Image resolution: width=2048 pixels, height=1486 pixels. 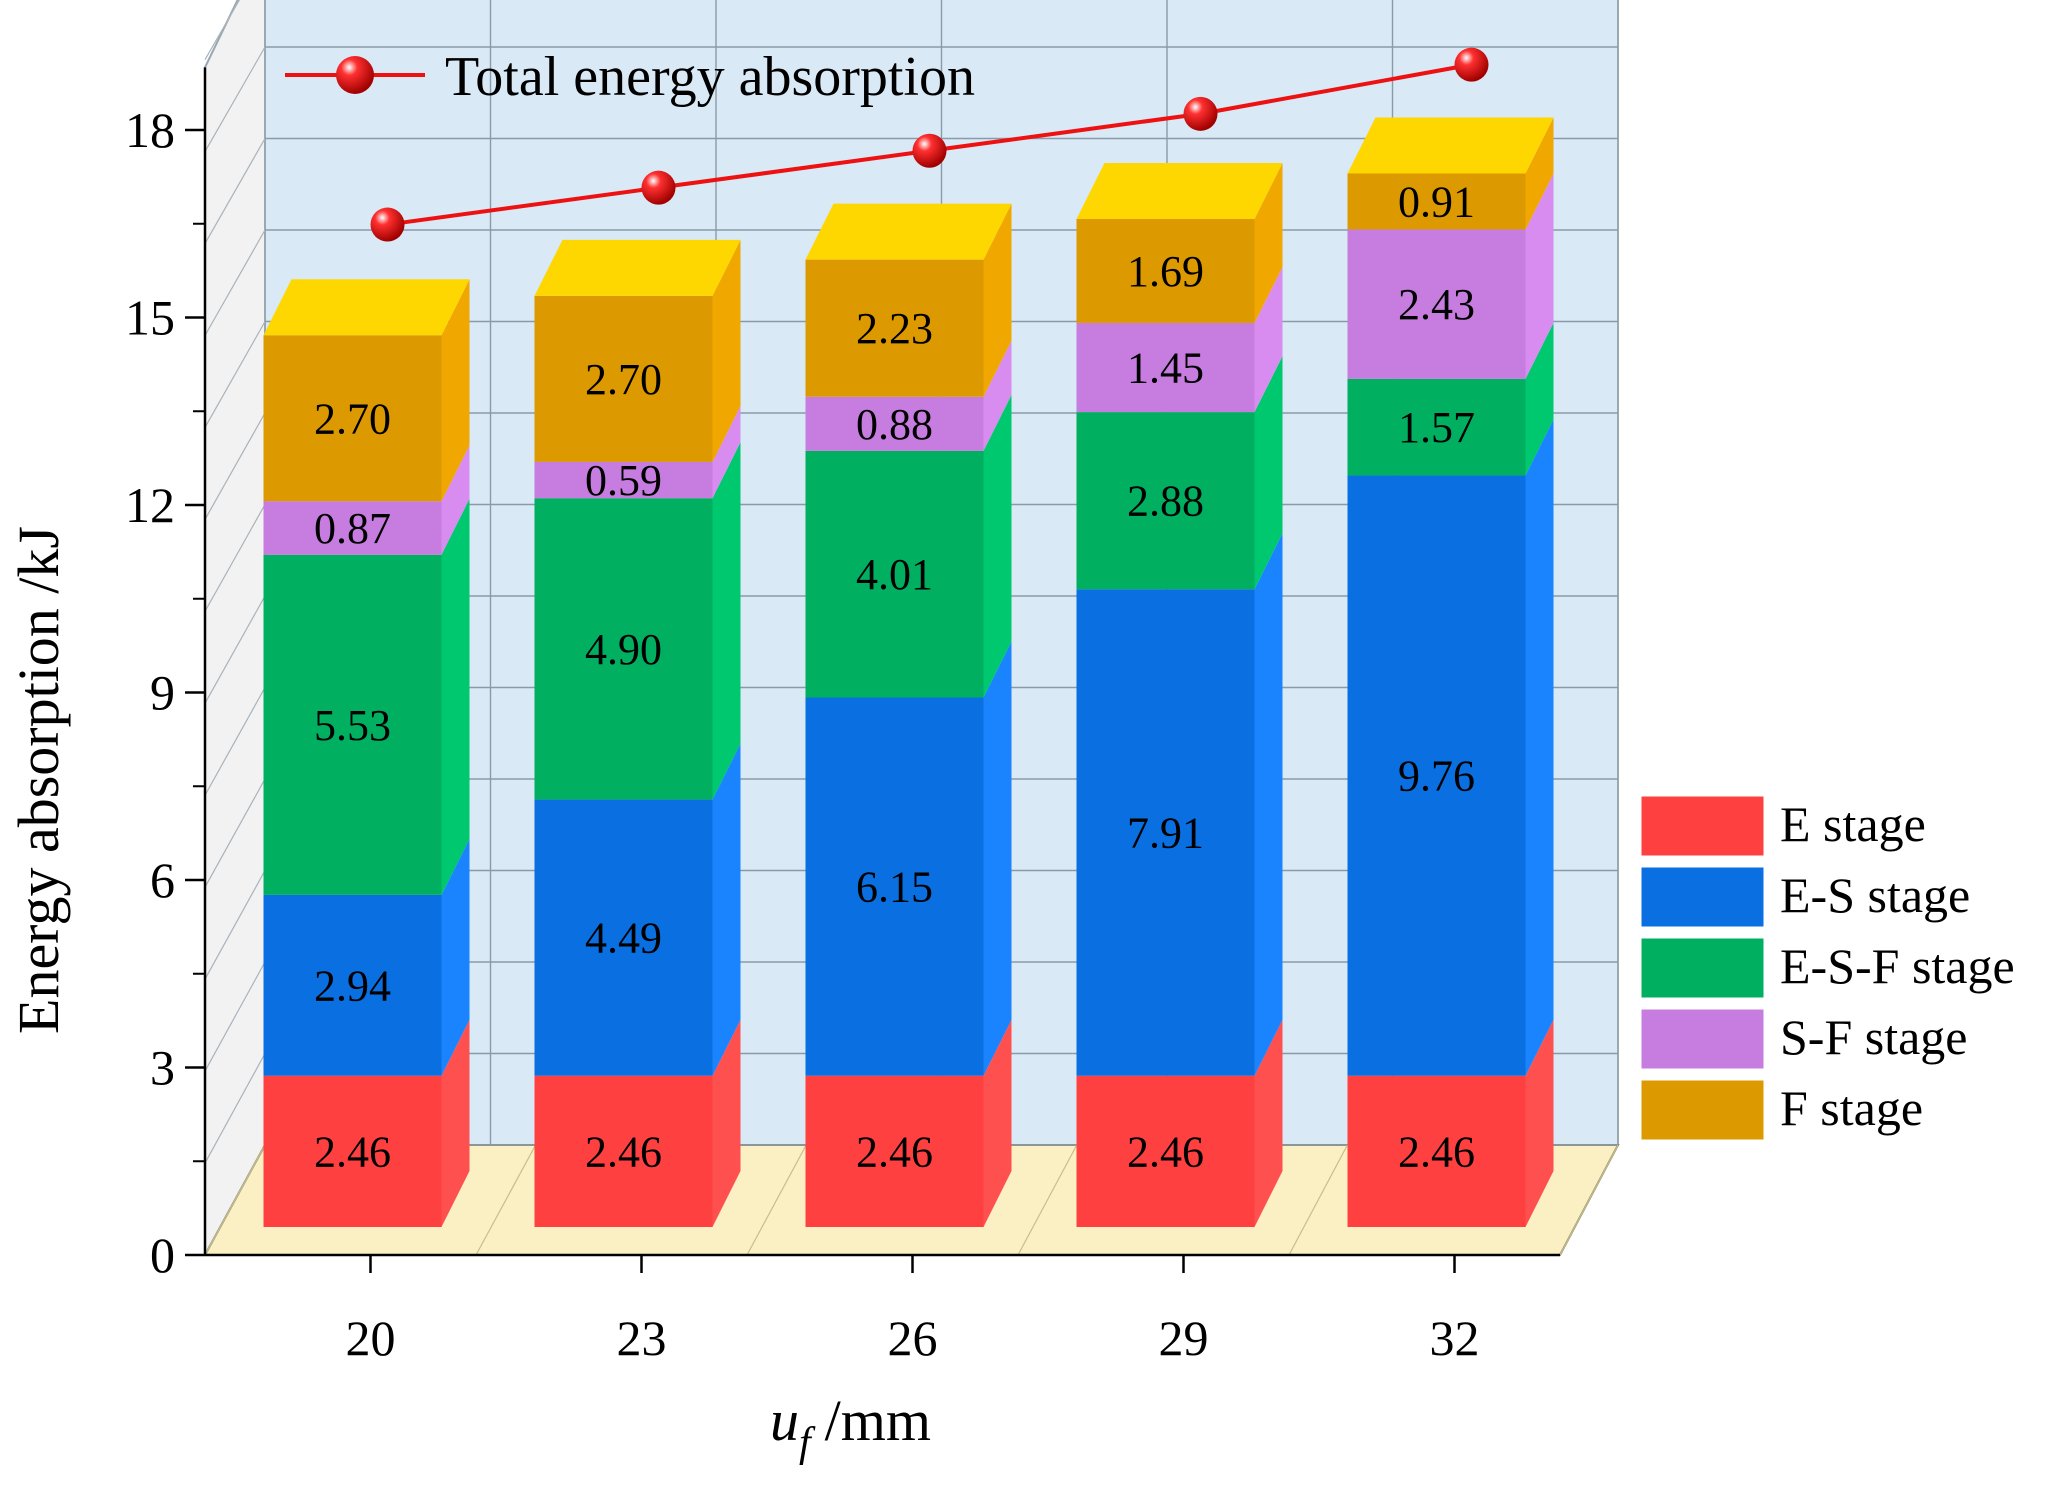 I want to click on y-tick-label: 15, so click(x=150, y=318).